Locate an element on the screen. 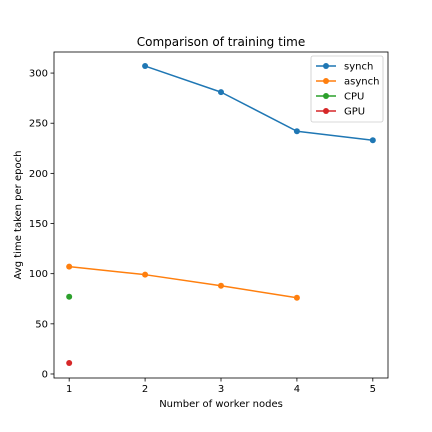  x-tick-label: 2 is located at coordinates (145, 389).